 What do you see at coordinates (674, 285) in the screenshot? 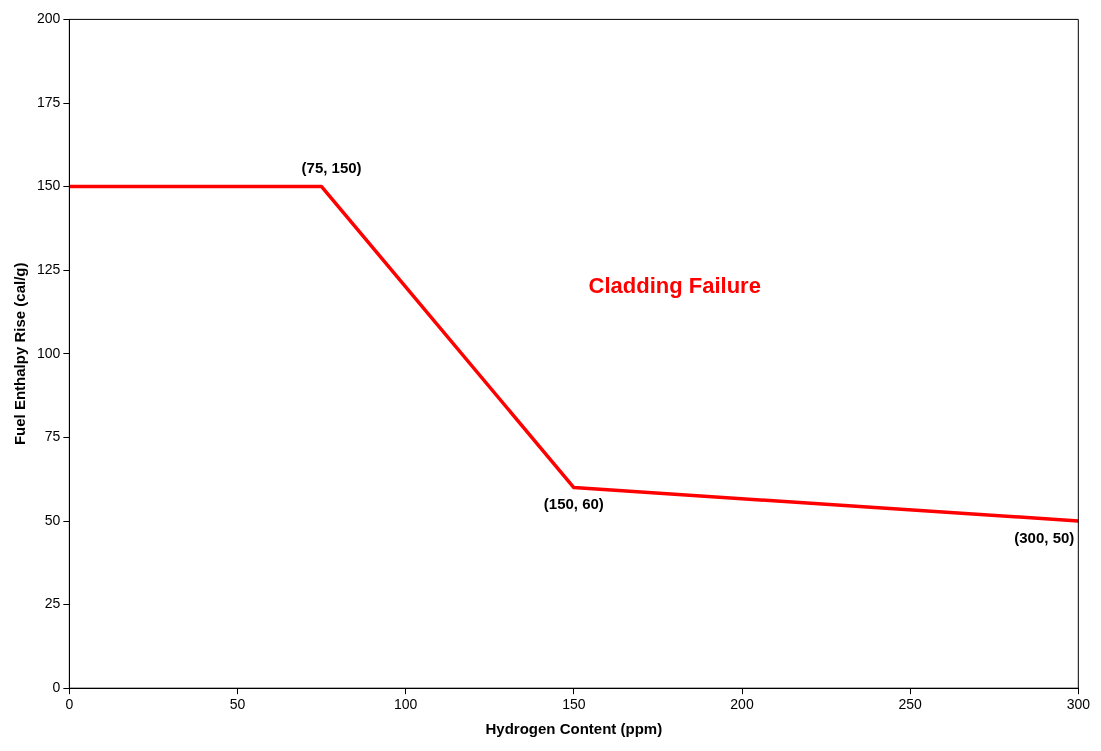
I see `annotation: Cladding Failure` at bounding box center [674, 285].